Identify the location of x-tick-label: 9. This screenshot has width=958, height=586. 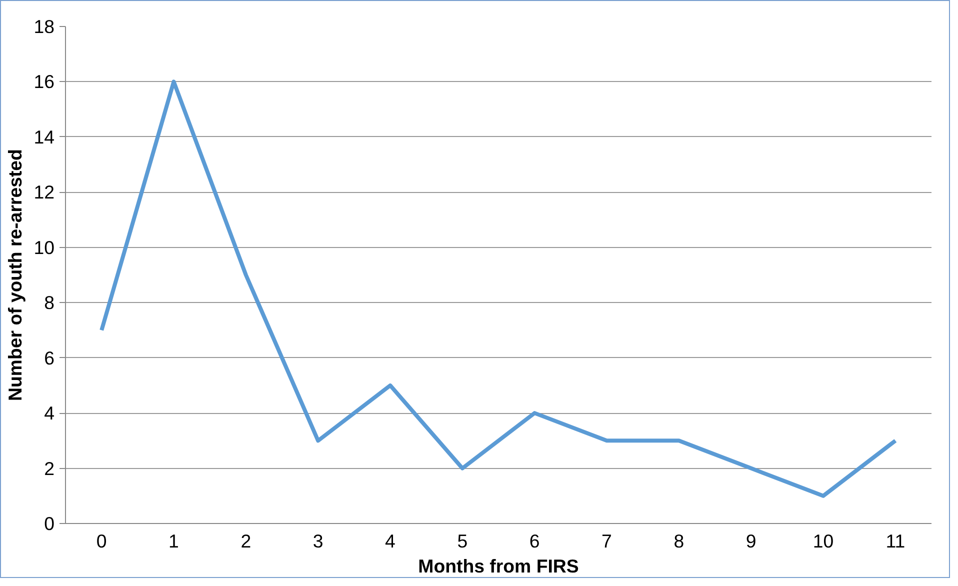
(751, 541).